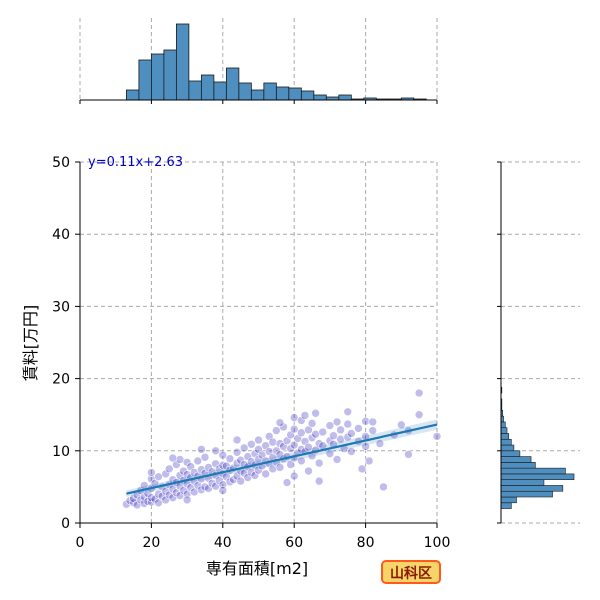 The width and height of the screenshot is (600, 600). Describe the element at coordinates (135, 162) in the screenshot. I see `regression-equation: y=0.11x+2.63` at that location.